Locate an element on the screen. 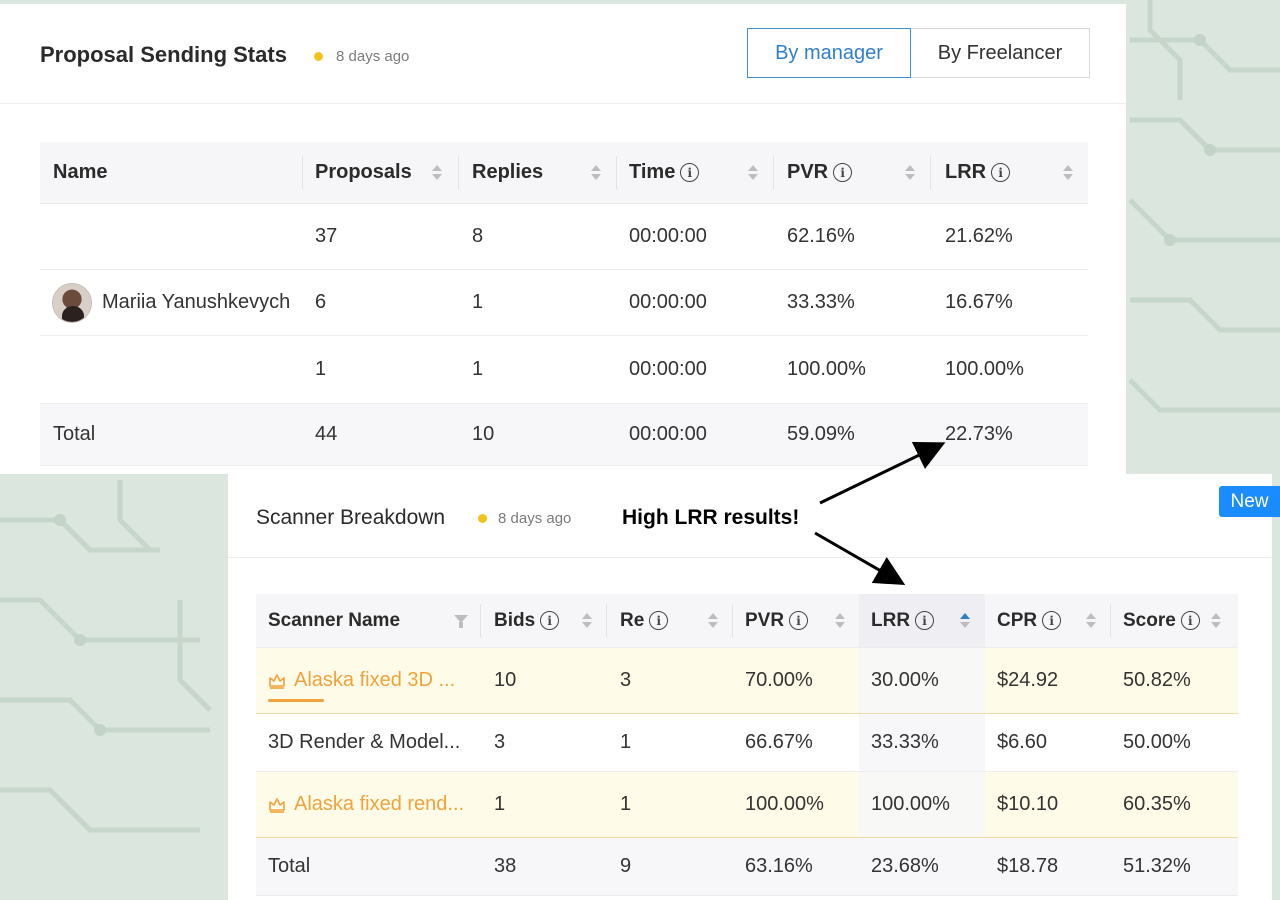 This screenshot has height=900, width=1280. col-bids-header: Bids i is located at coordinates (527, 620).